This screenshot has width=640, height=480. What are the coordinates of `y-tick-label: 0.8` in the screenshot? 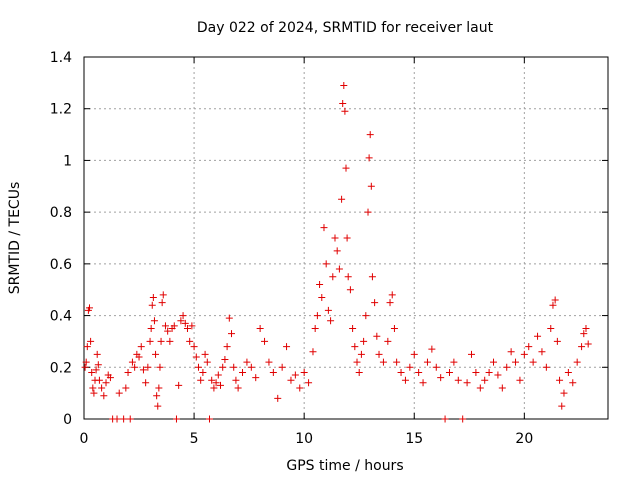 It's located at (61, 213).